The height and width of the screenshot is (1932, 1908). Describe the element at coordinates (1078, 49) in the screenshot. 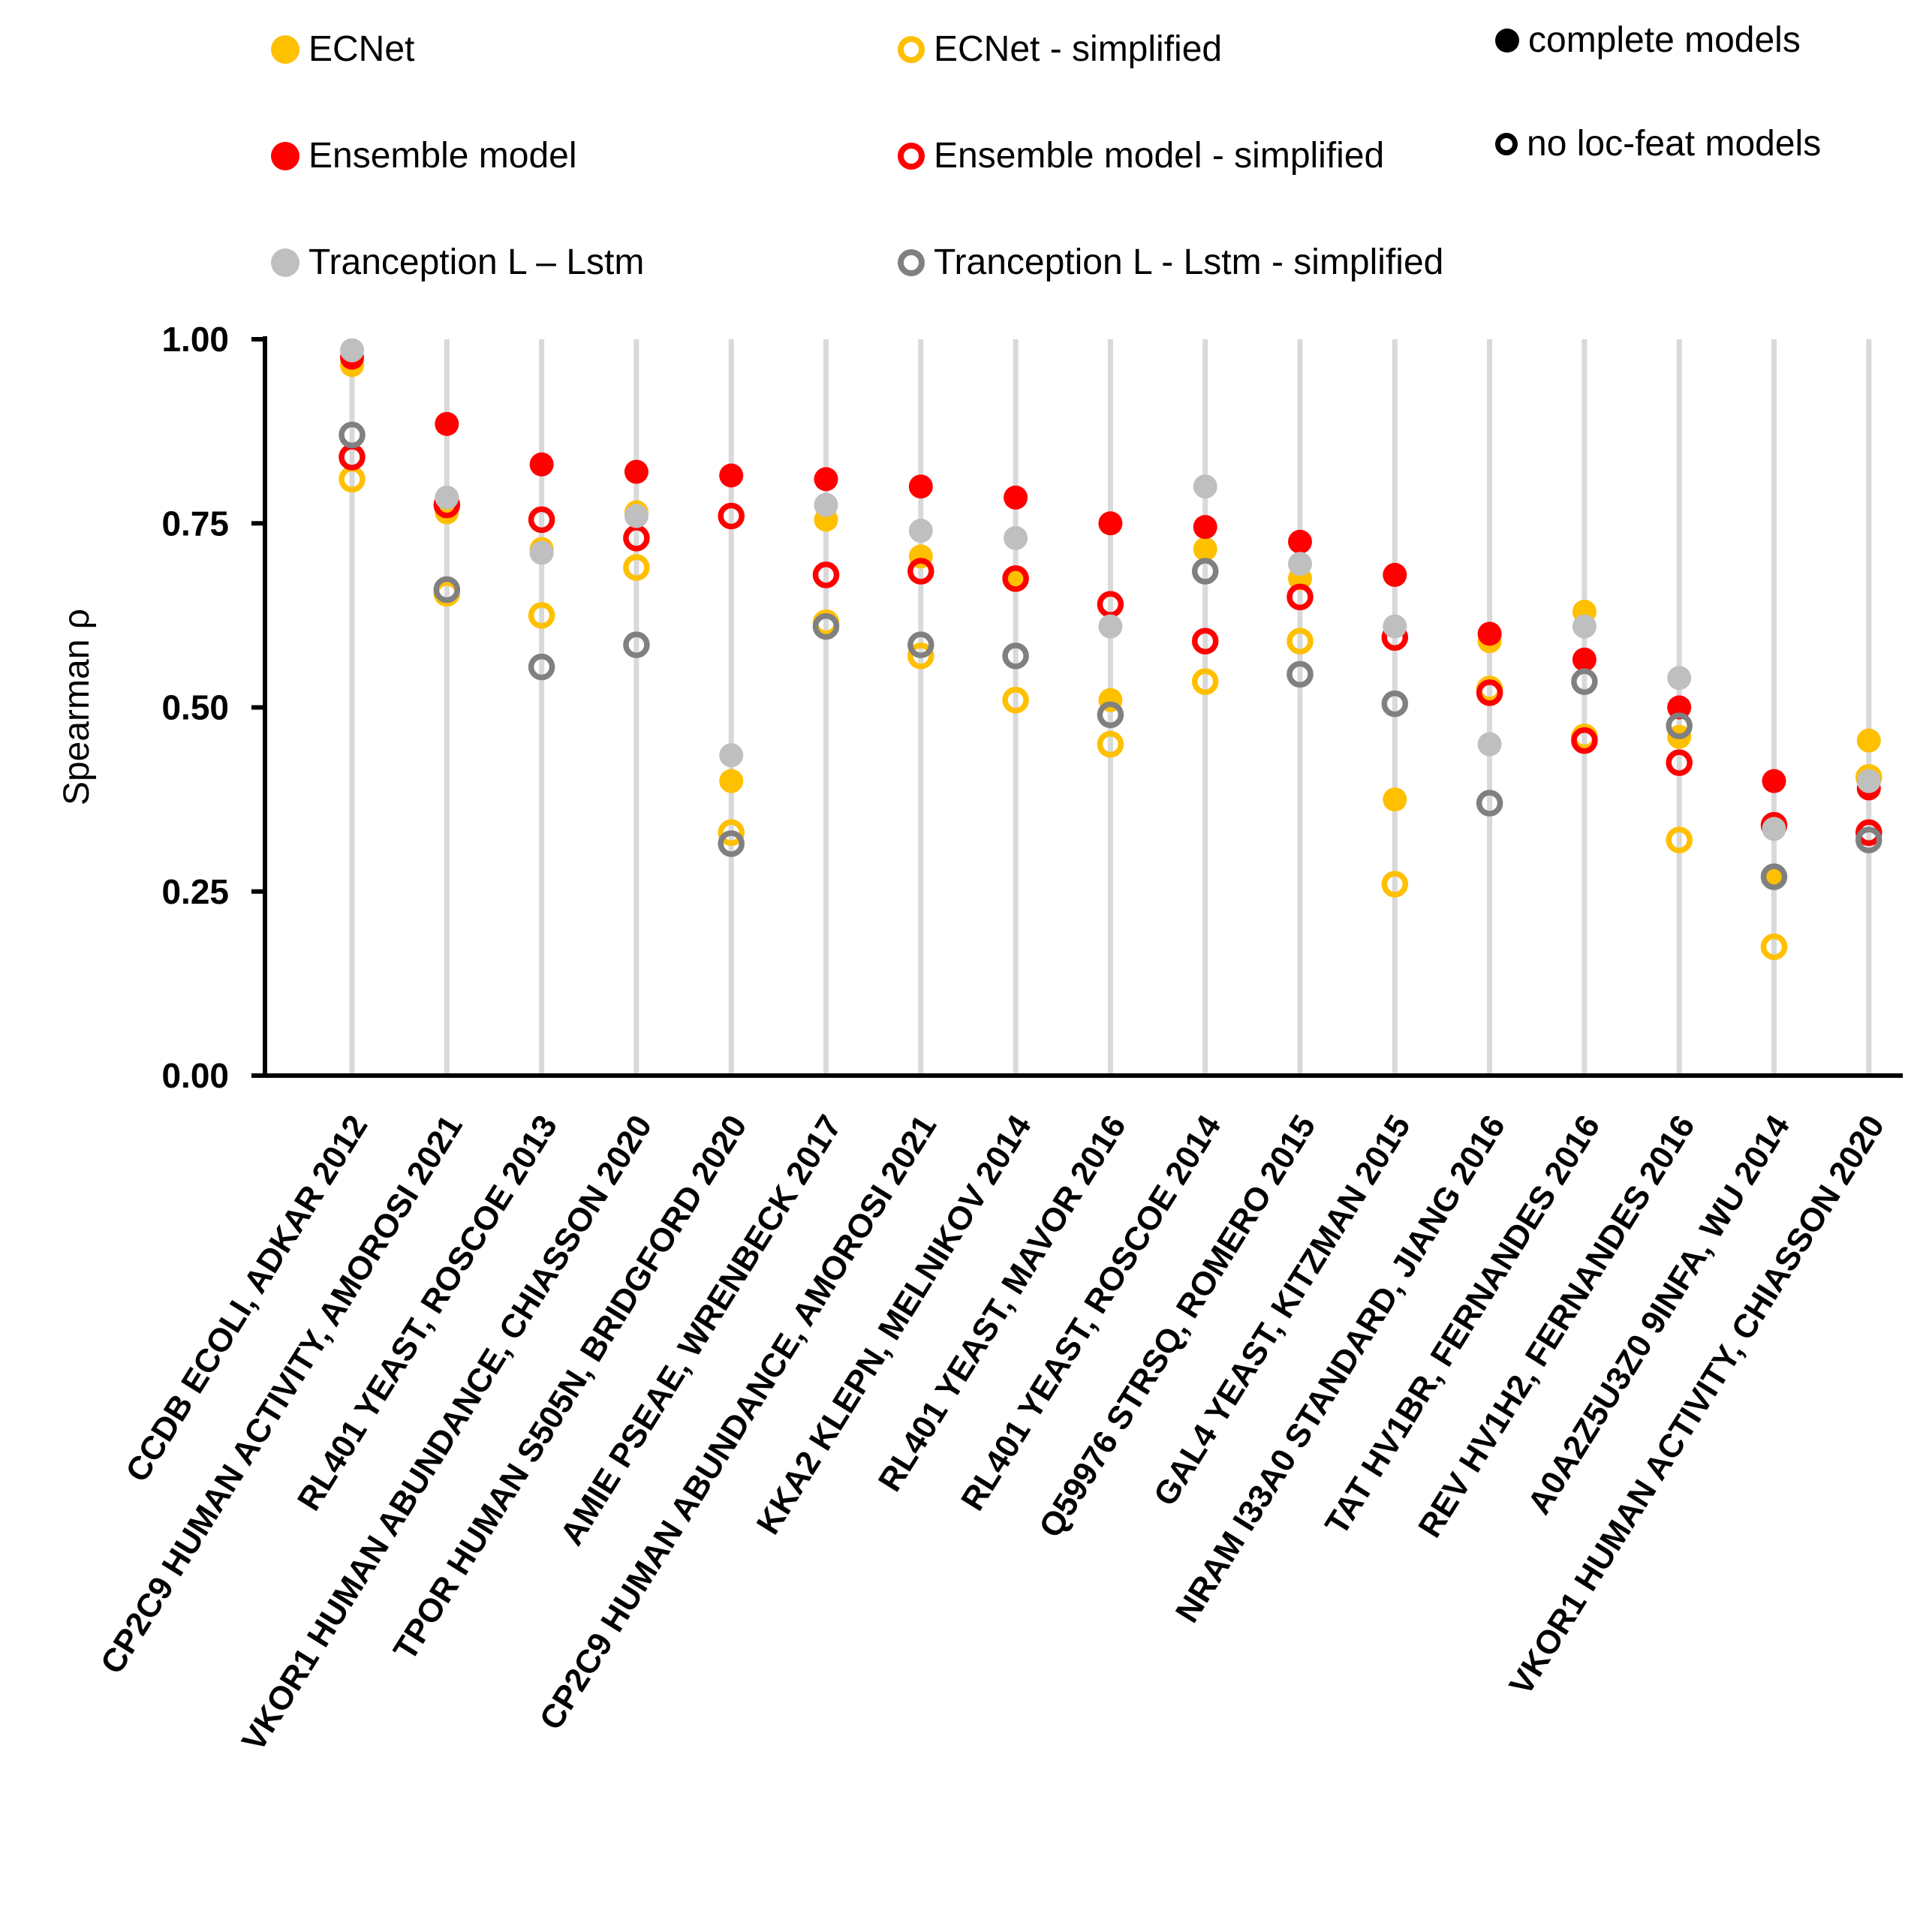

I see `legend-label: ECNet - simplified` at that location.